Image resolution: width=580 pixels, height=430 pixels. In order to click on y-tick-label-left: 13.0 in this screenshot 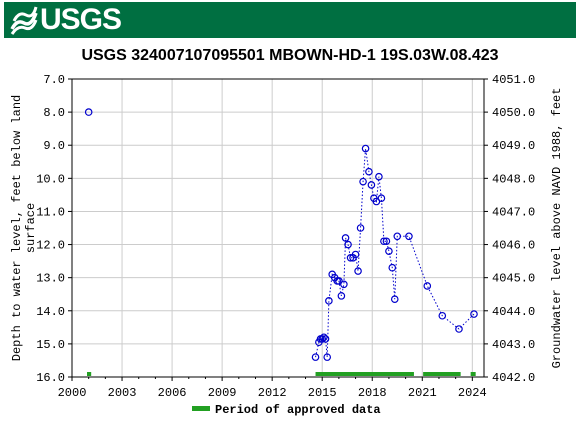, I will do `click(50, 279)`.